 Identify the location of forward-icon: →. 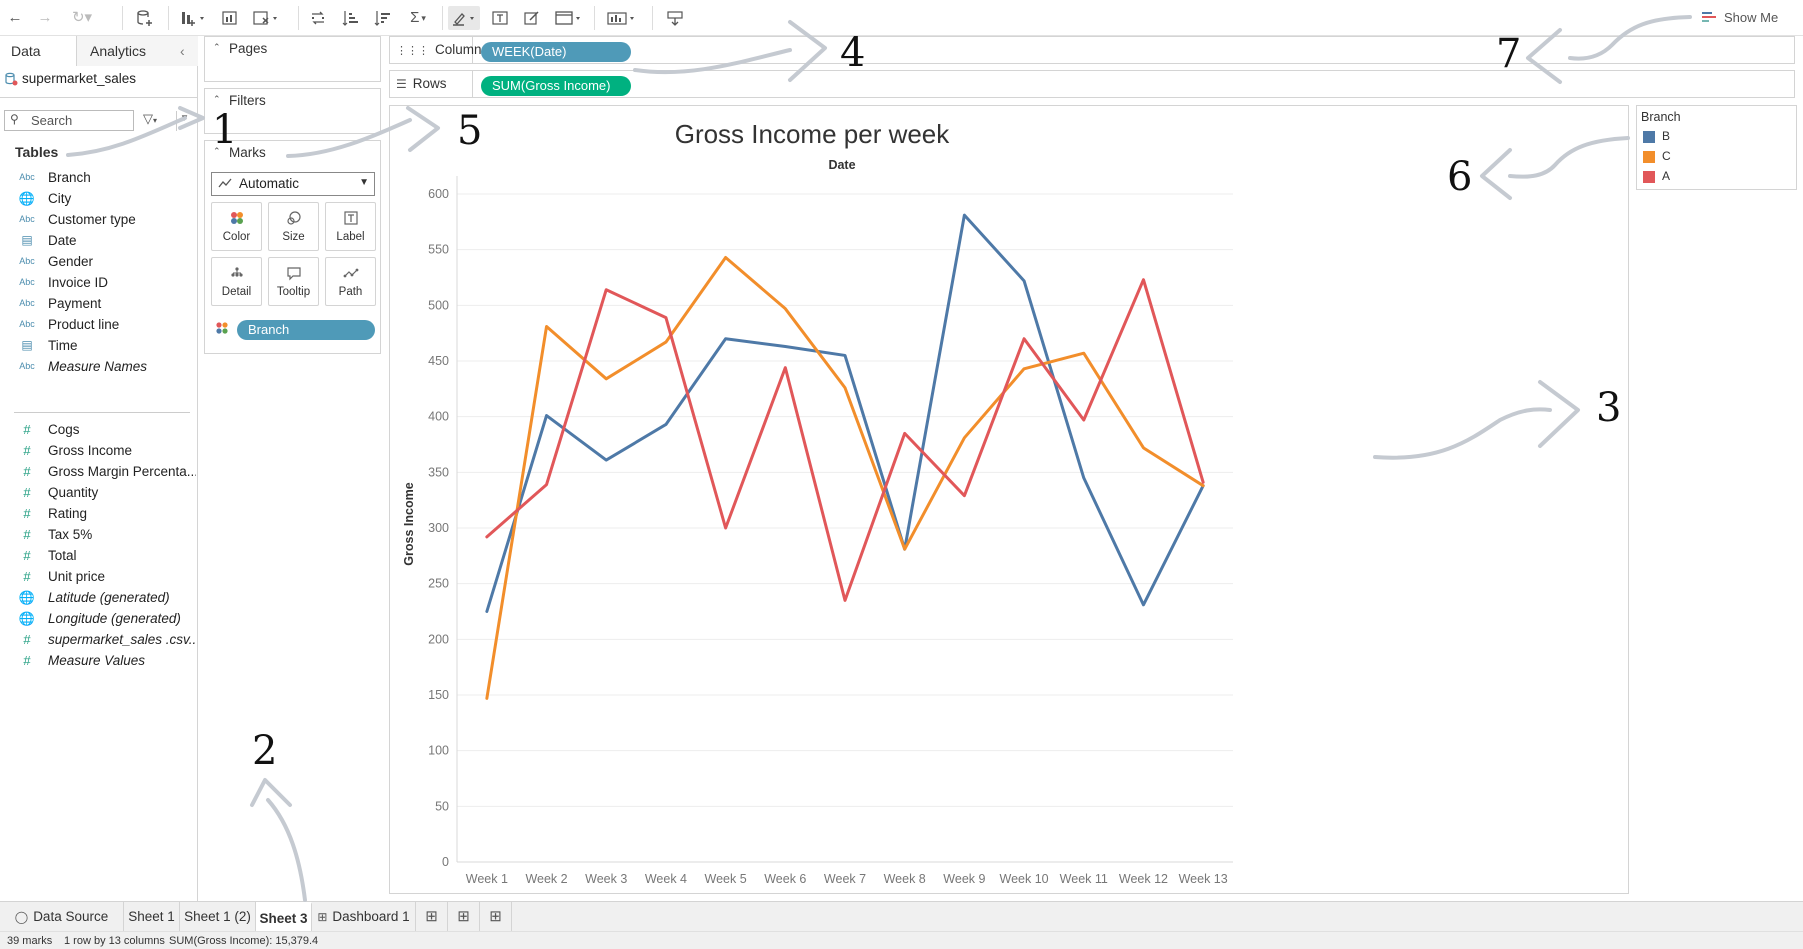
(45, 17).